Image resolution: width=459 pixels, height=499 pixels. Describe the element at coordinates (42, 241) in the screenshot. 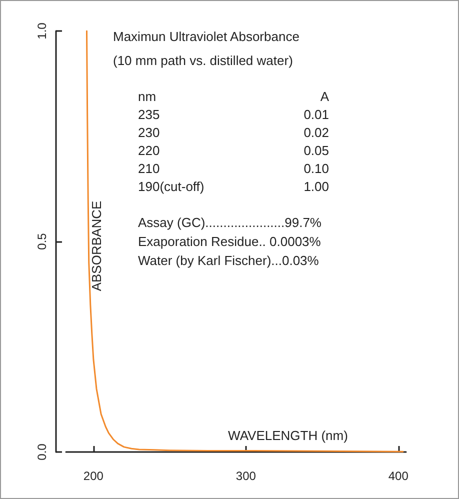

I see `y-tick-label: 0.5` at that location.